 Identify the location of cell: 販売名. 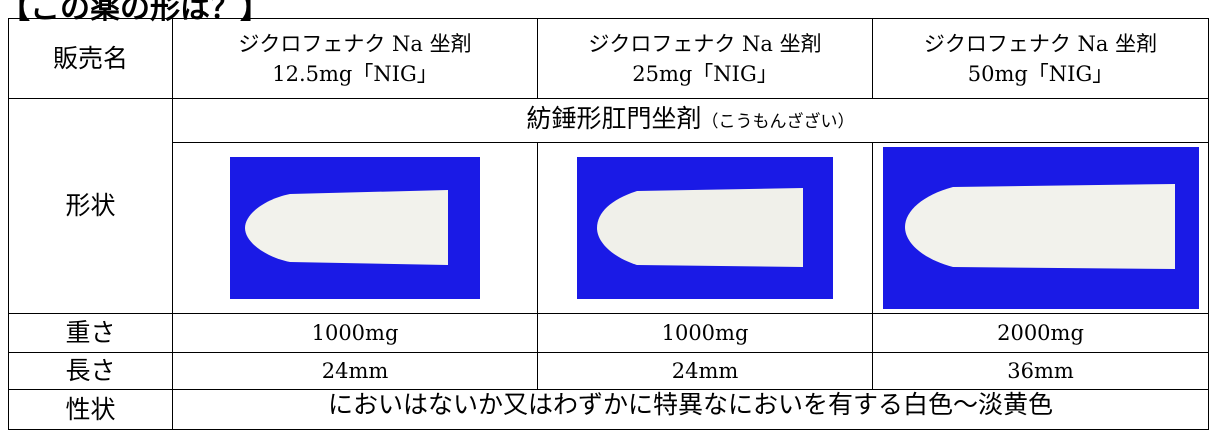
(90, 58).